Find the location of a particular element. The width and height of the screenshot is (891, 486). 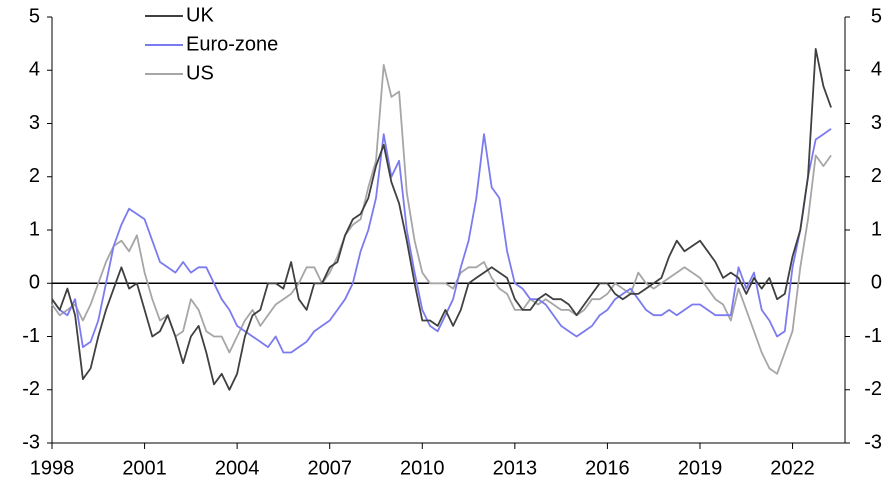

y-tick-label: 4 is located at coordinates (34, 70).